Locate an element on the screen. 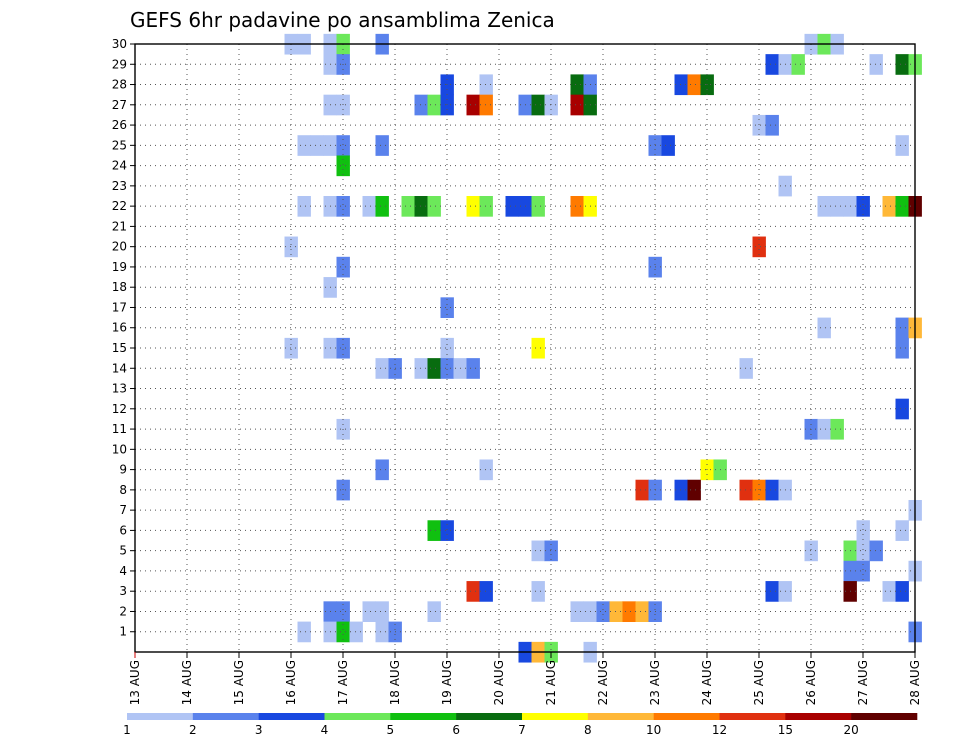 The image size is (960, 742). x-tick-label: 15 AUG is located at coordinates (239, 682).